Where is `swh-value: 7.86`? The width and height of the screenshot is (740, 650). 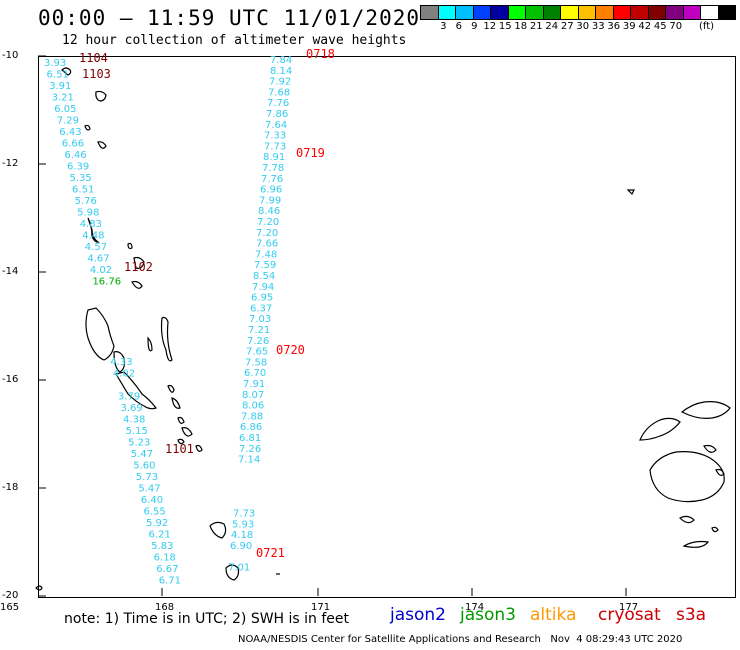 swh-value: 7.86 is located at coordinates (277, 114).